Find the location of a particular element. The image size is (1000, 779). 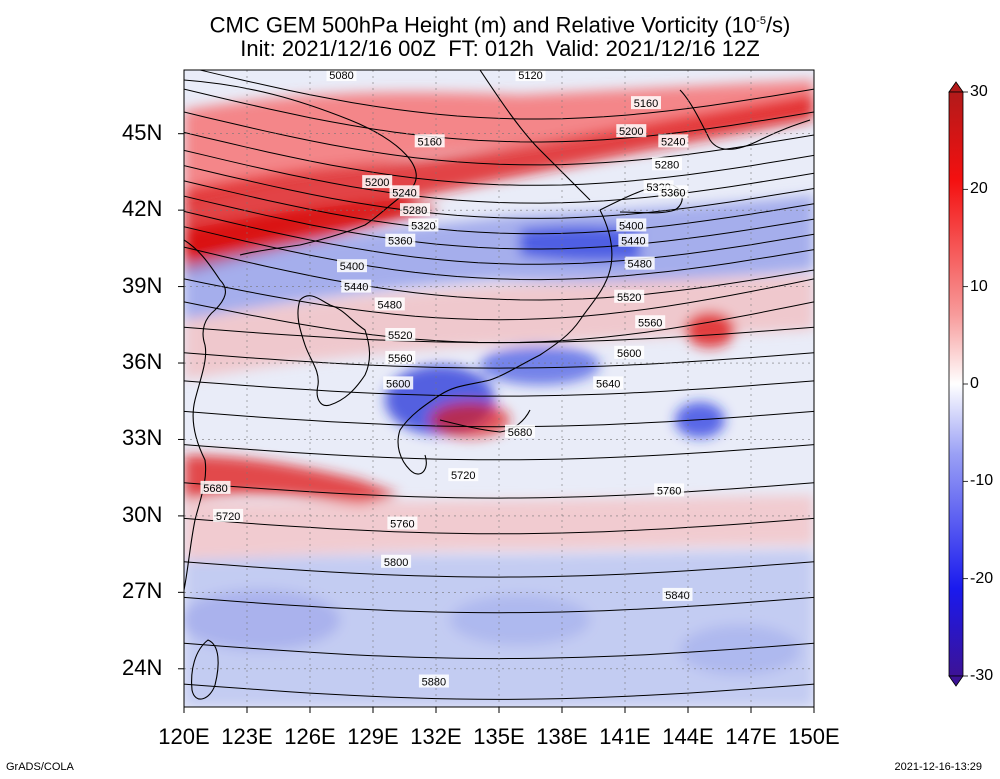

latitude-label: 39N is located at coordinates (142, 285).